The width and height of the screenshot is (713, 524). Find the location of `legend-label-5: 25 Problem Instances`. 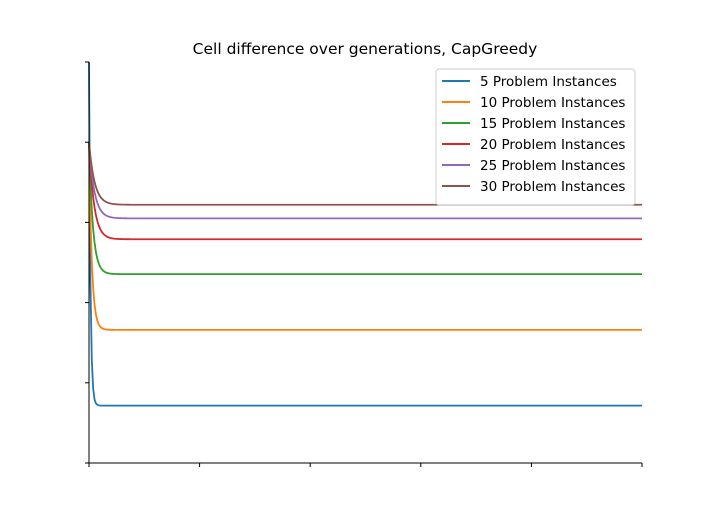

legend-label-5: 25 Problem Instances is located at coordinates (552, 166).